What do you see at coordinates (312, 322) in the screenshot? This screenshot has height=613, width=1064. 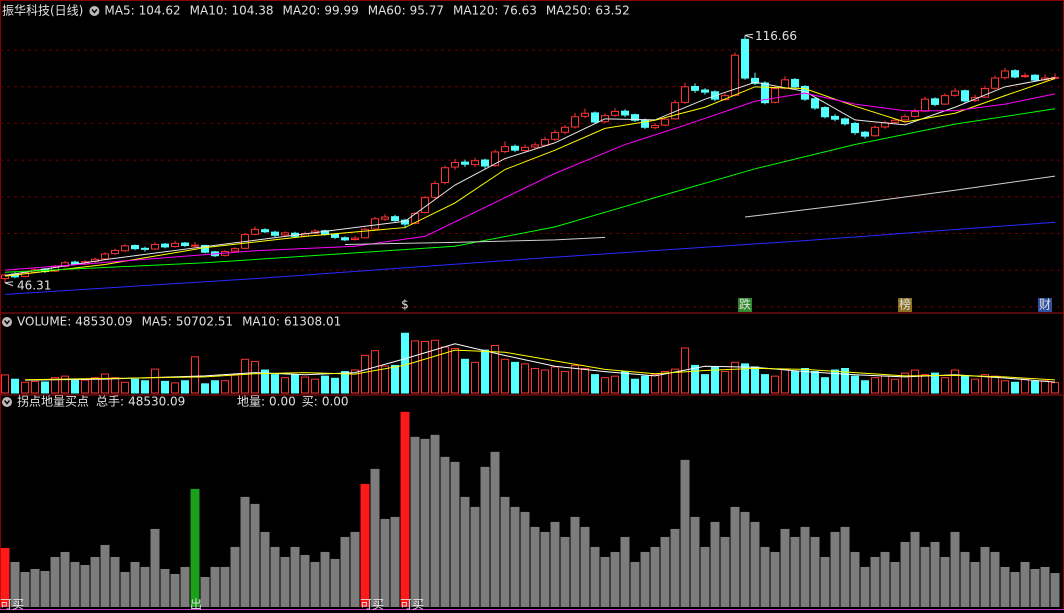 I see `legend-value: 61308.01` at bounding box center [312, 322].